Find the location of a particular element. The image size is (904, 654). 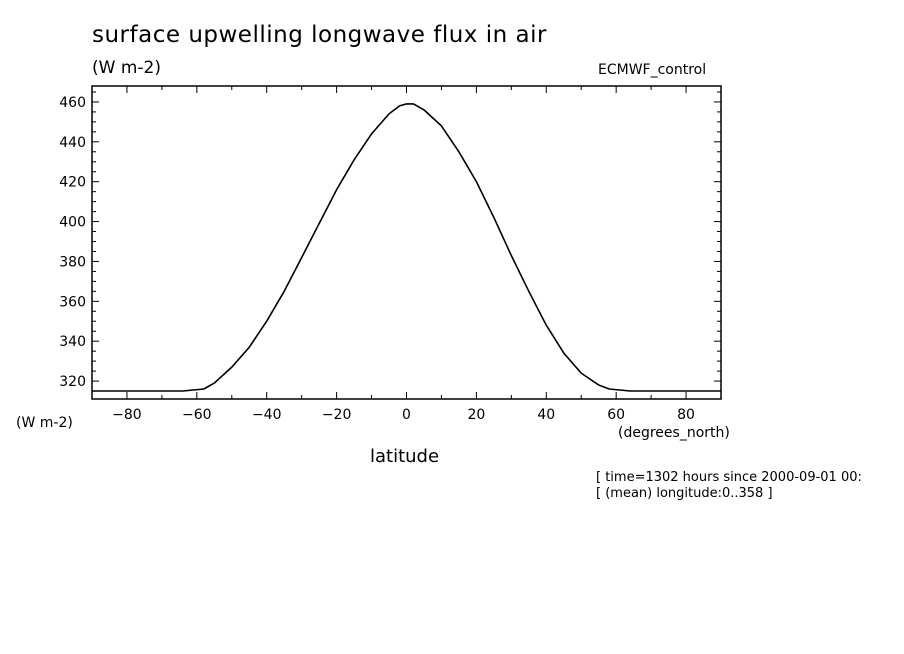

y-tick-label: 400 is located at coordinates (72, 223).